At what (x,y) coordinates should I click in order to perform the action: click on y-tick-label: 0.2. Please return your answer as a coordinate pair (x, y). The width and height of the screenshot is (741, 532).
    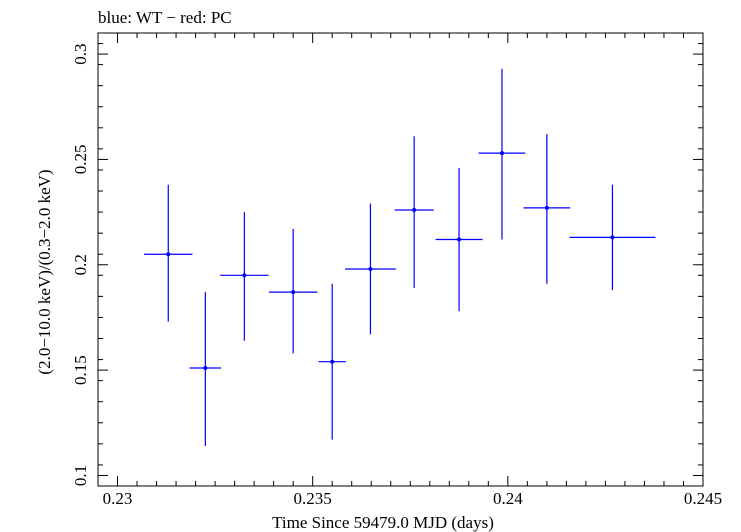
    Looking at the image, I should click on (80, 264).